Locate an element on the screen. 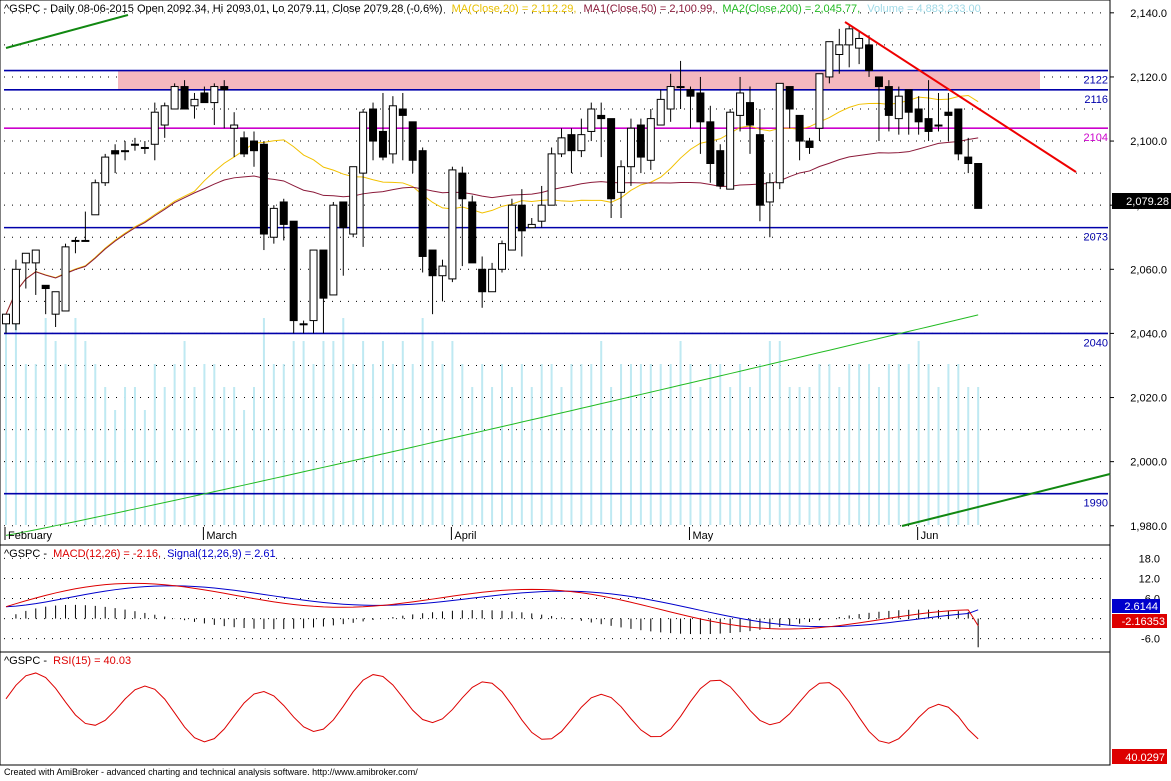 The width and height of the screenshot is (1171, 781). last-price-box is located at coordinates (1141, 201).